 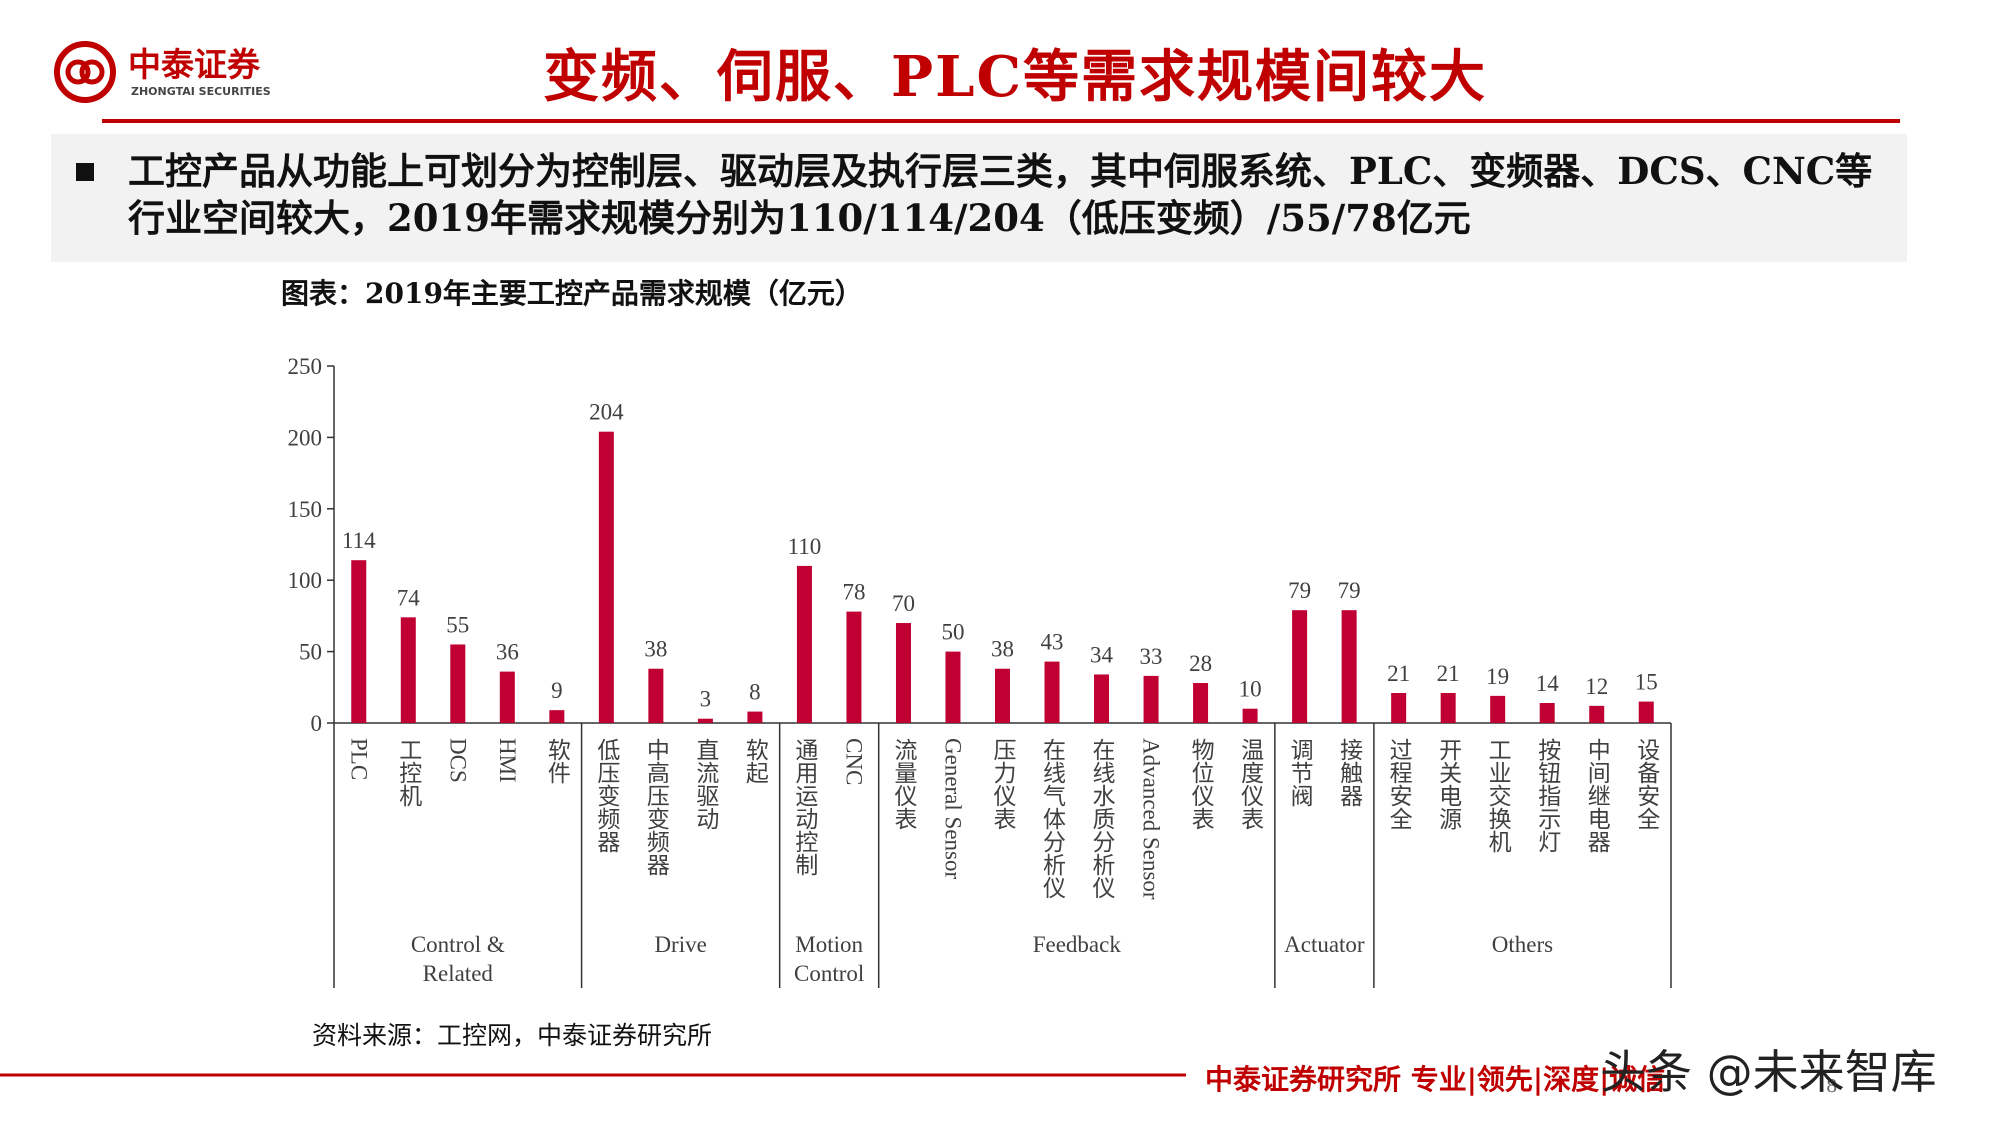 What do you see at coordinates (805, 546) in the screenshot?
I see `value-label: 110` at bounding box center [805, 546].